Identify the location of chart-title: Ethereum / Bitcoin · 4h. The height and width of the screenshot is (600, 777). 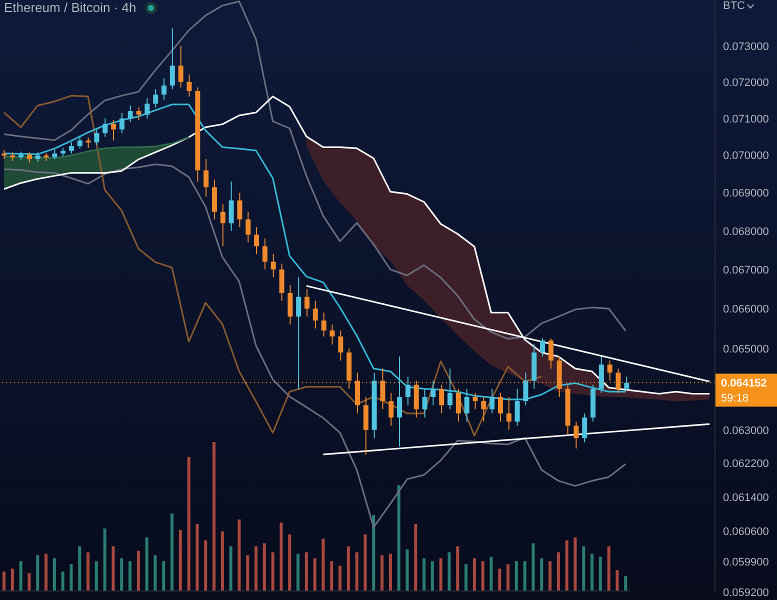
(70, 7).